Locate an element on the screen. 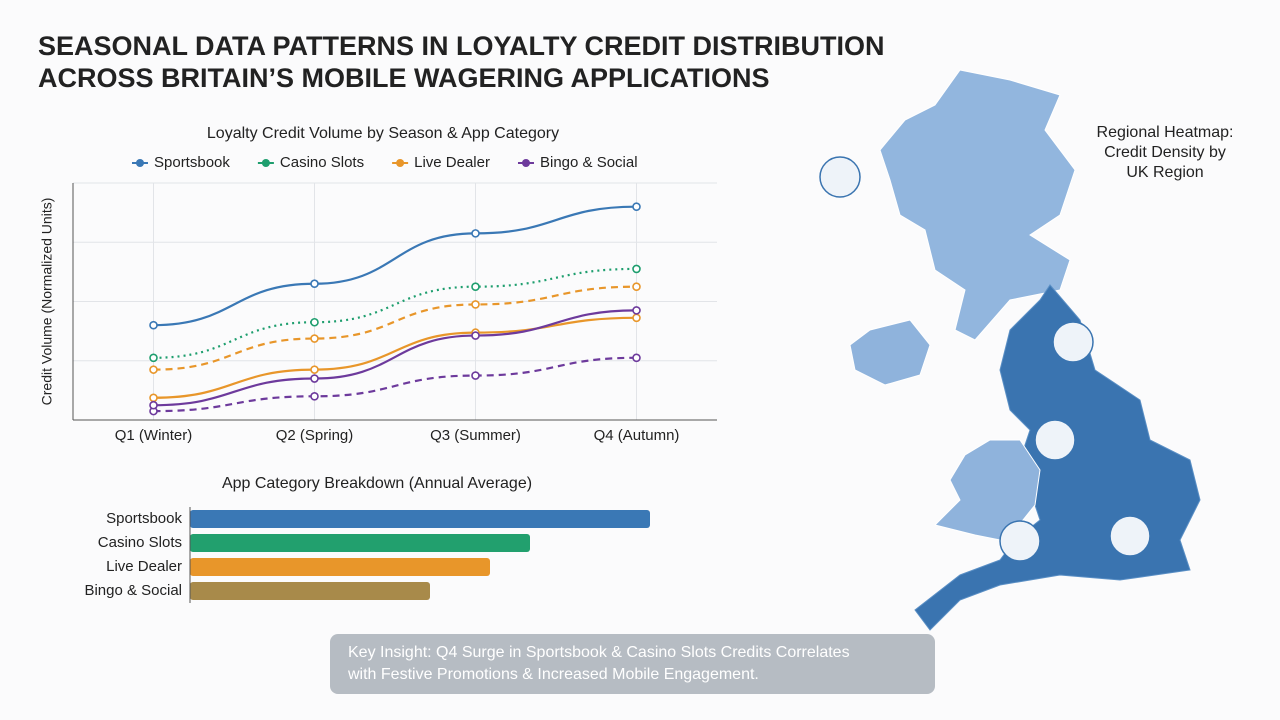 The height and width of the screenshot is (720, 1280). season-icons is located at coordinates (985, 359).